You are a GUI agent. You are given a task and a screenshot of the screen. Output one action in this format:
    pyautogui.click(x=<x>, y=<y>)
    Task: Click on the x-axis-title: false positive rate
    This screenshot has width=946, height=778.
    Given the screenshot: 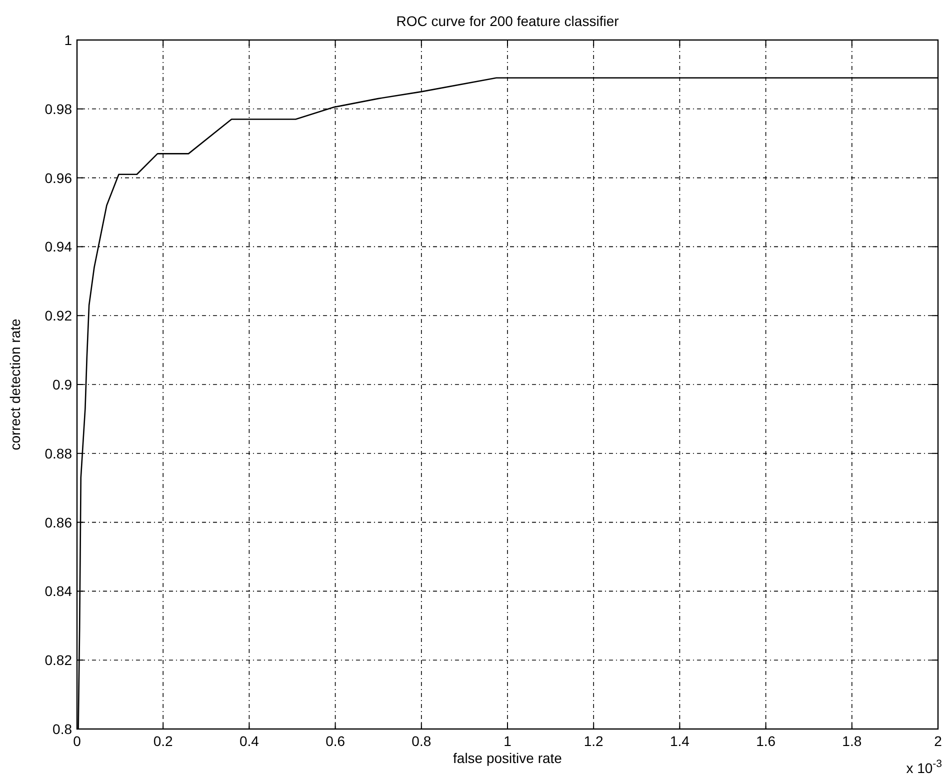 What is the action you would take?
    pyautogui.click(x=507, y=758)
    